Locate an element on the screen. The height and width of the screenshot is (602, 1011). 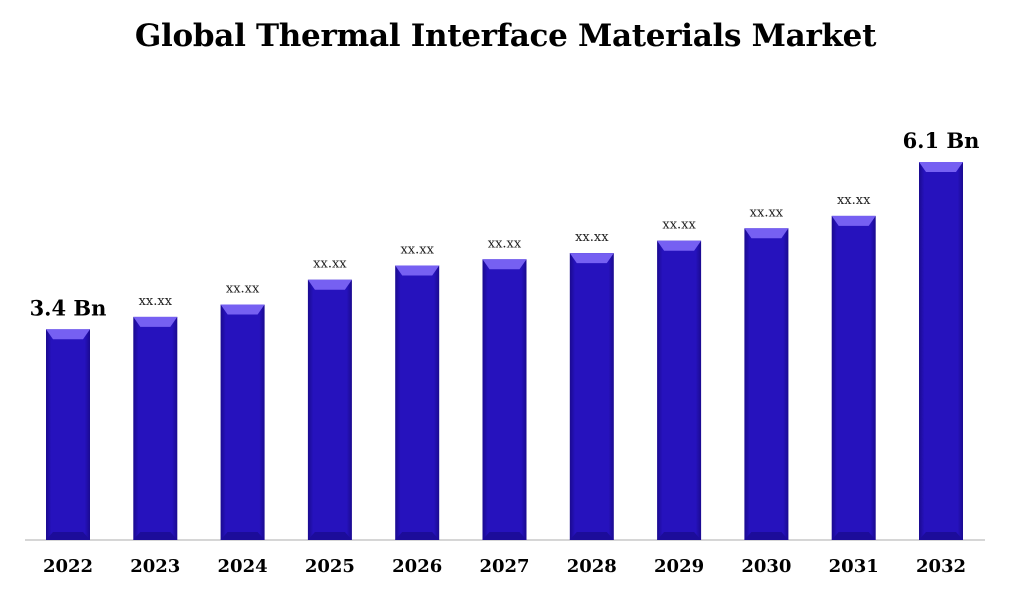
bar-body-2028 is located at coordinates (591, 396).